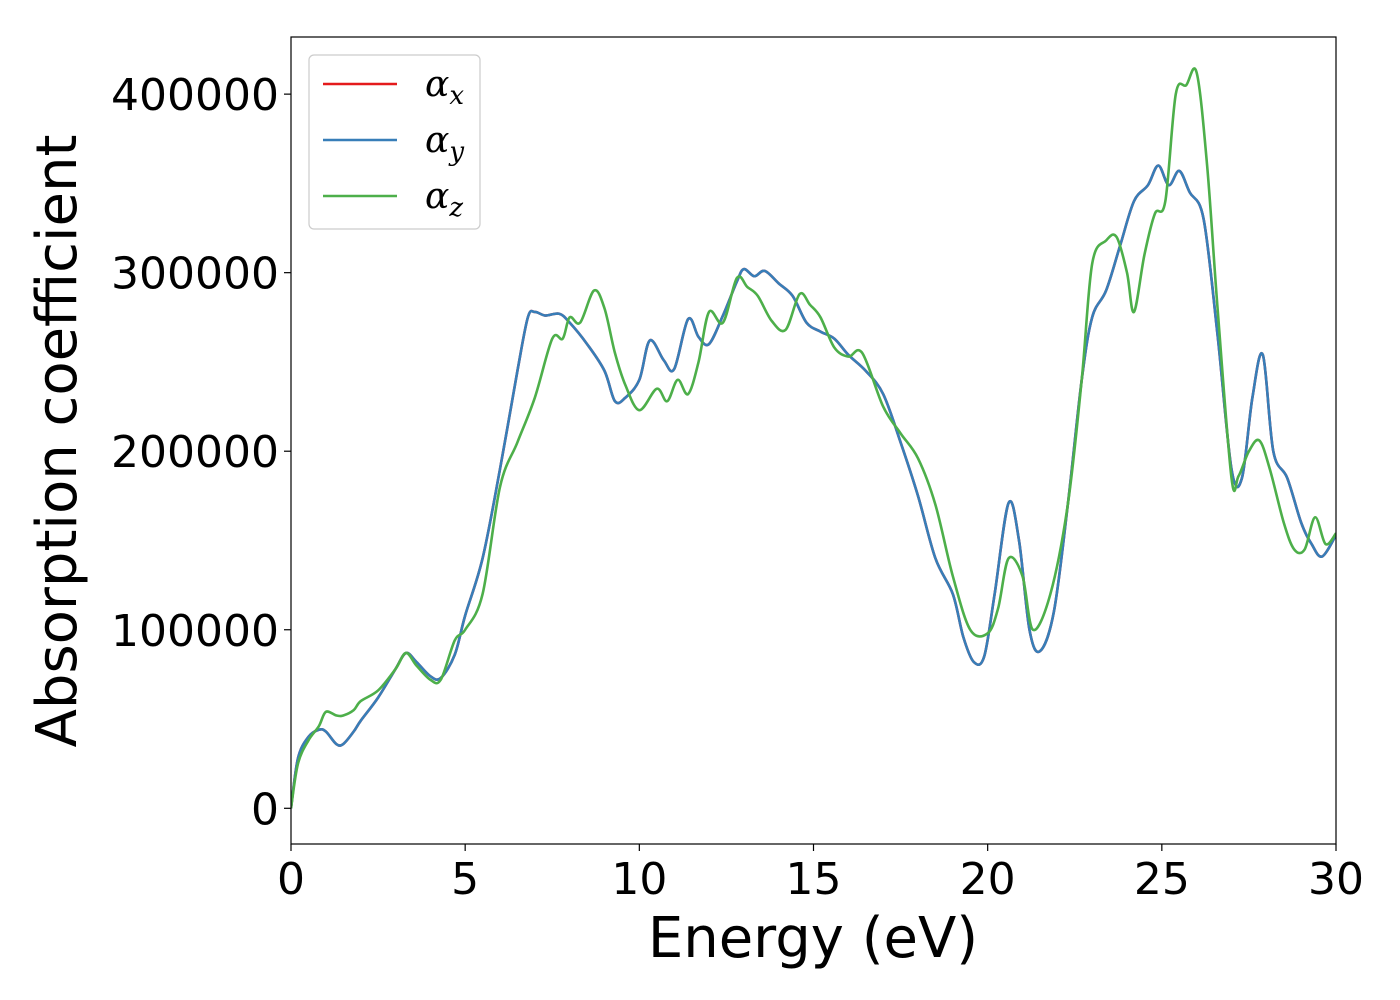  Describe the element at coordinates (195, 452) in the screenshot. I see `y-tick-label: 200000` at that location.